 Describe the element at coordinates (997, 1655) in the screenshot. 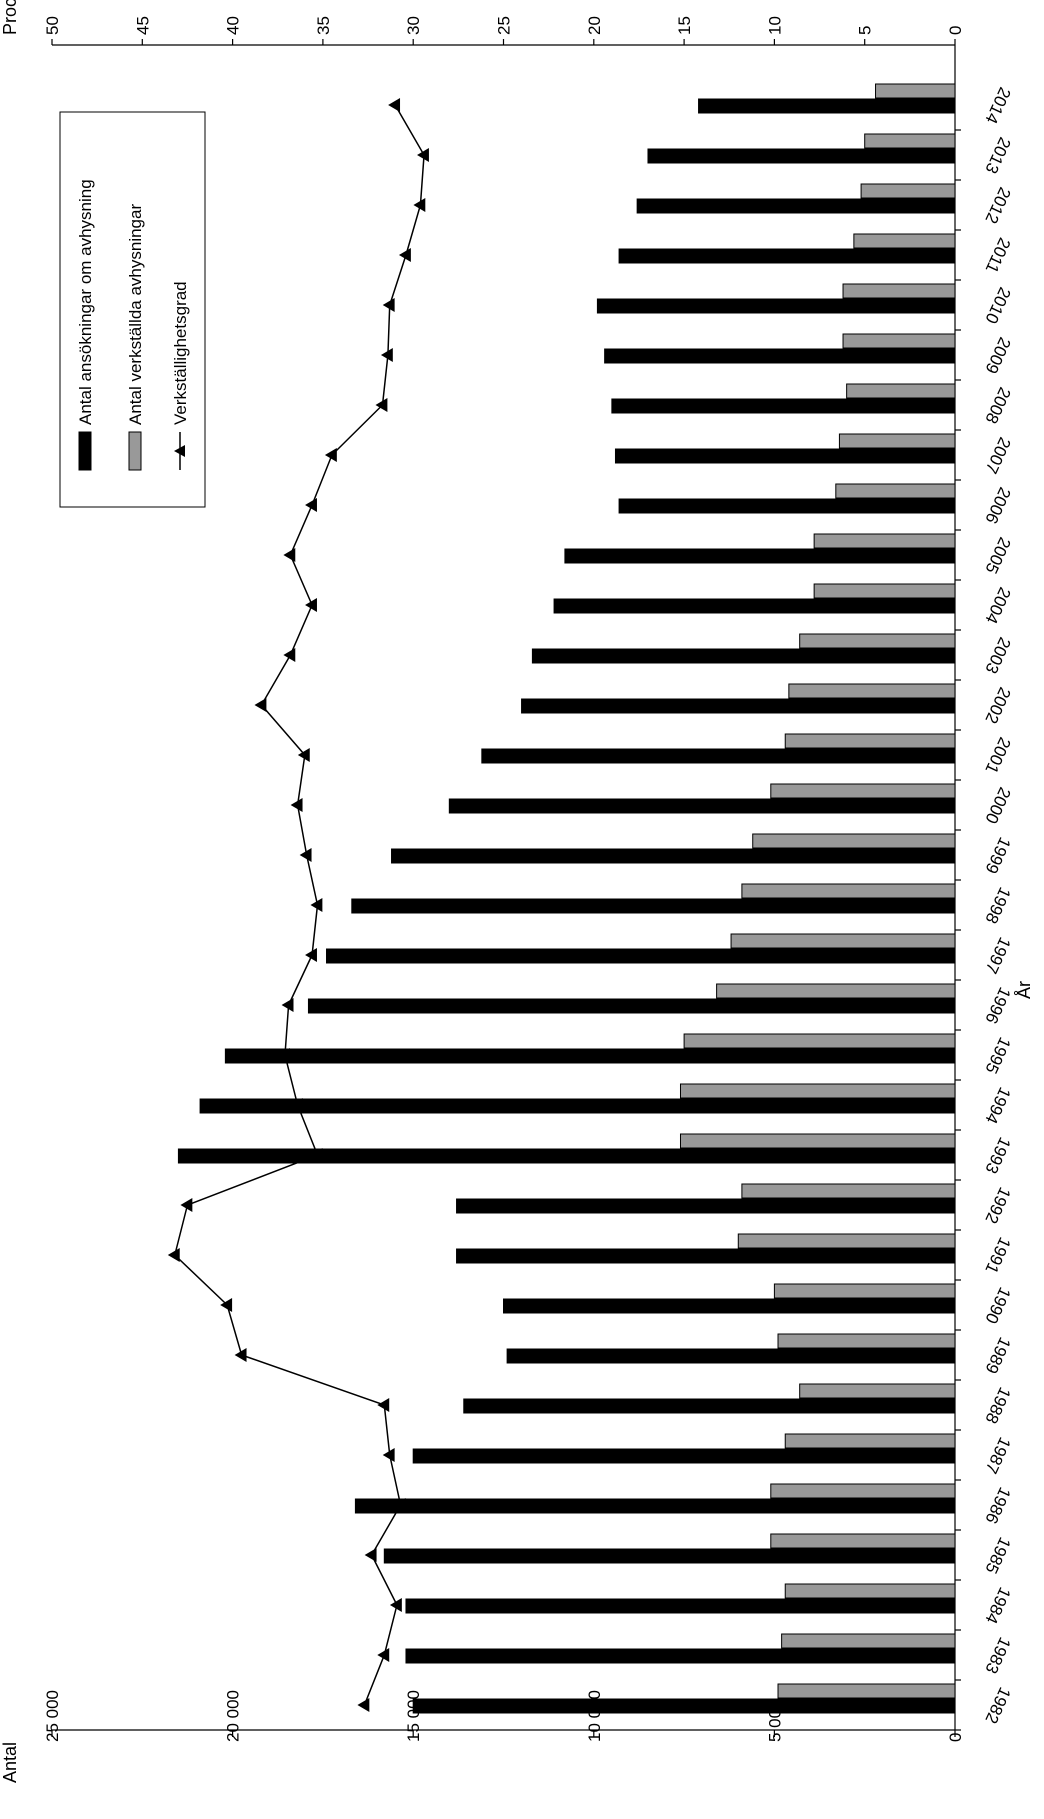

I see `category-label: 1983` at that location.